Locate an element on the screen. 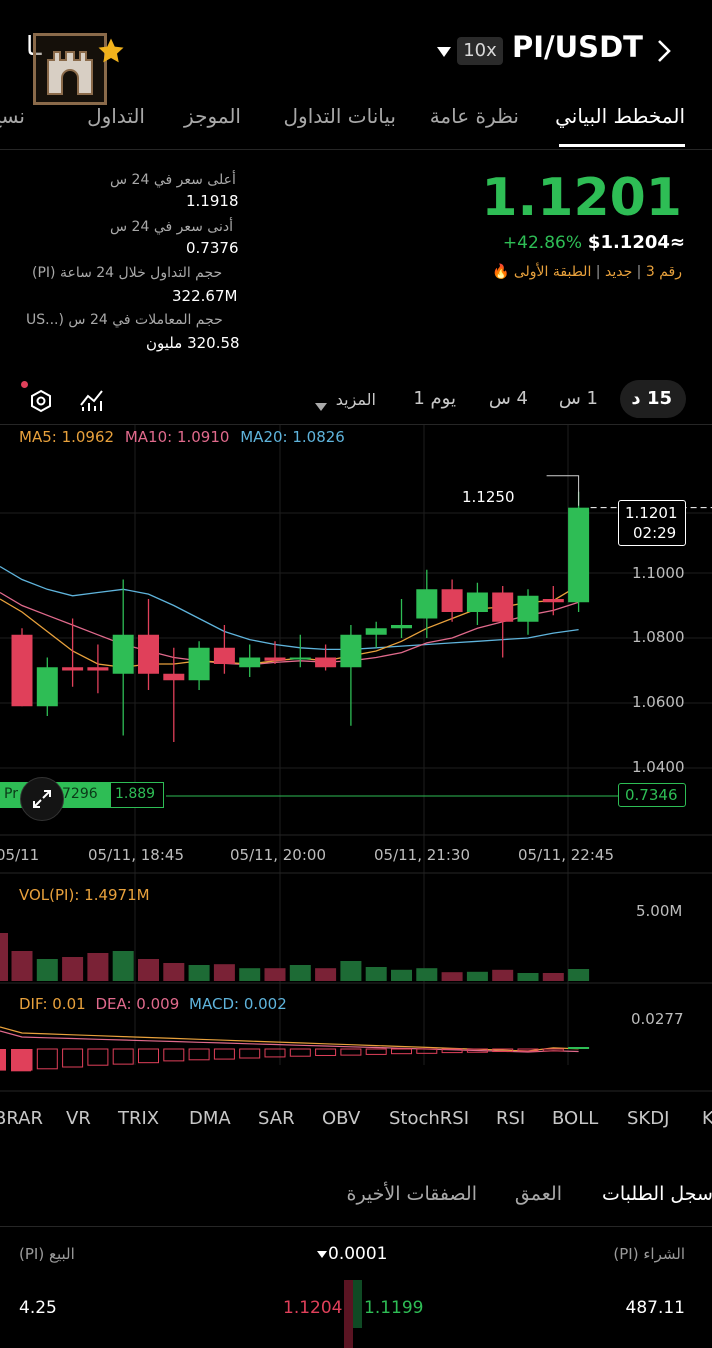 The width and height of the screenshot is (712, 1348). min-price-tag: 0.7346 is located at coordinates (652, 795).